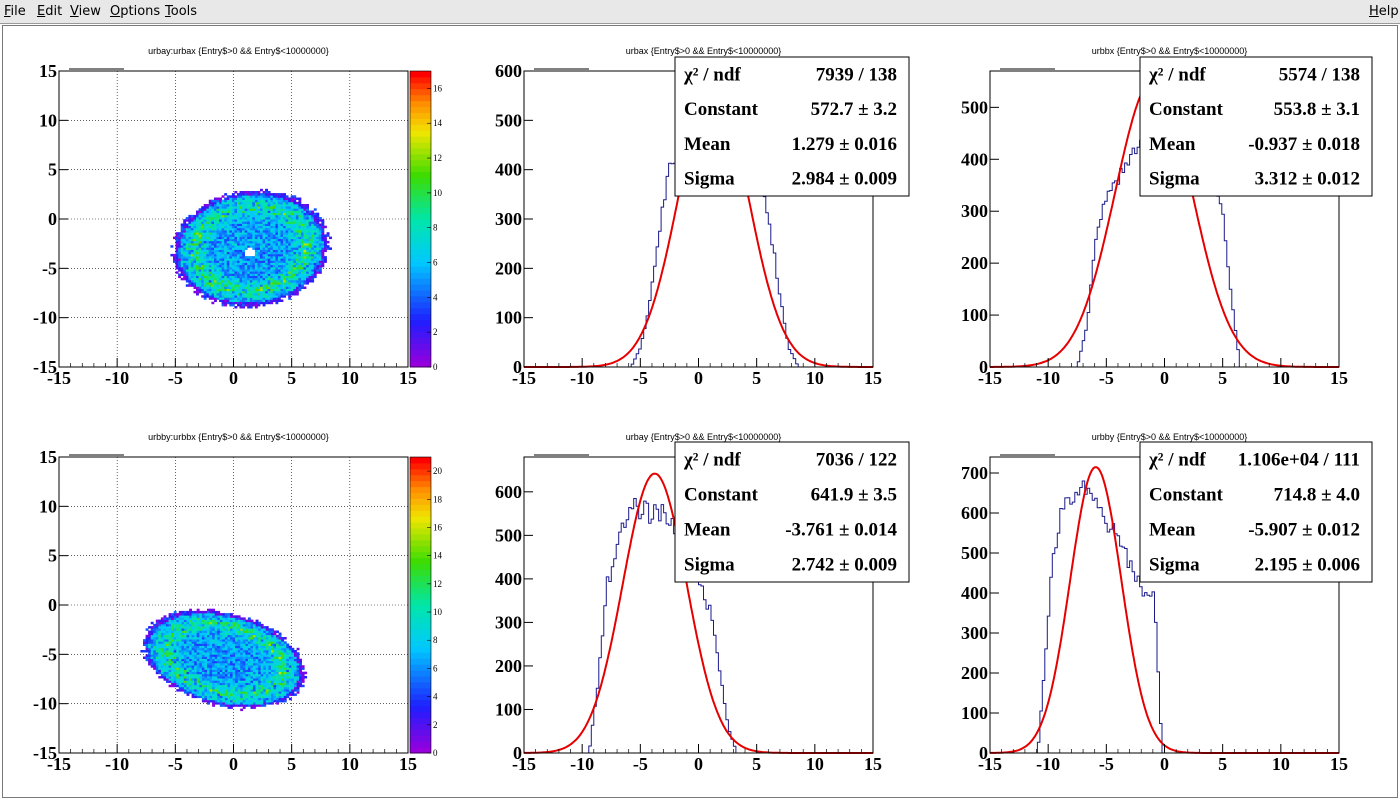 This screenshot has height=800, width=1400. Describe the element at coordinates (135, 12) in the screenshot. I see `menu-options: Options` at that location.